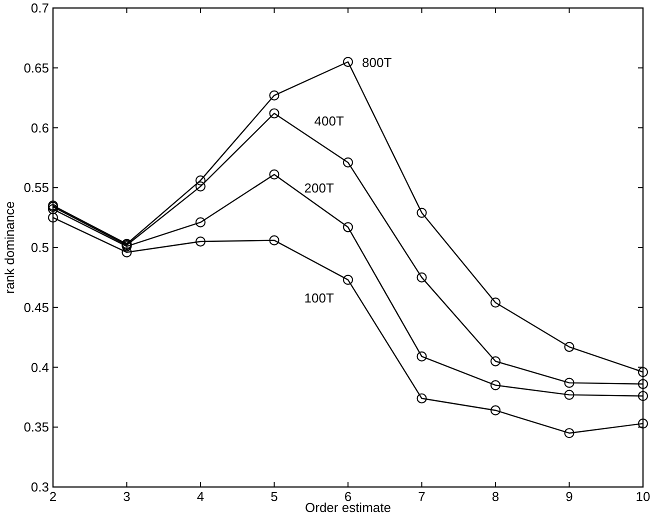 This screenshot has width=653, height=514. What do you see at coordinates (39, 367) in the screenshot?
I see `y-tick-label: 0.4` at bounding box center [39, 367].